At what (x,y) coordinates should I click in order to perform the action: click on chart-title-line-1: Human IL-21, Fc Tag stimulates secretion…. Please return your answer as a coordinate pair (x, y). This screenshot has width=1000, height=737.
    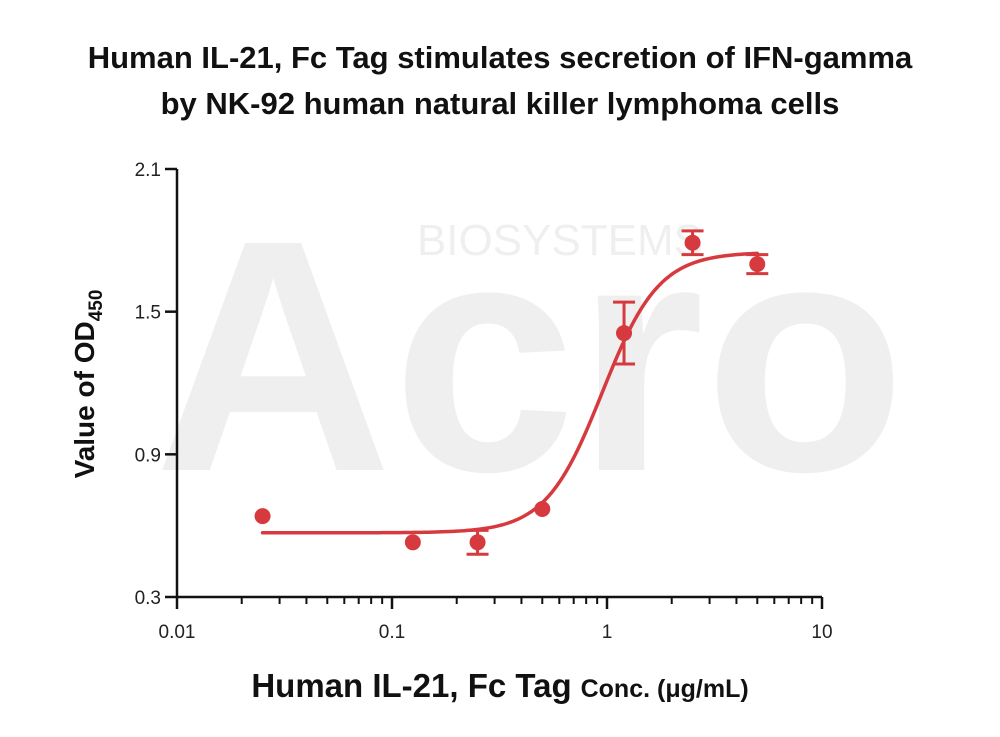
    Looking at the image, I should click on (500, 57).